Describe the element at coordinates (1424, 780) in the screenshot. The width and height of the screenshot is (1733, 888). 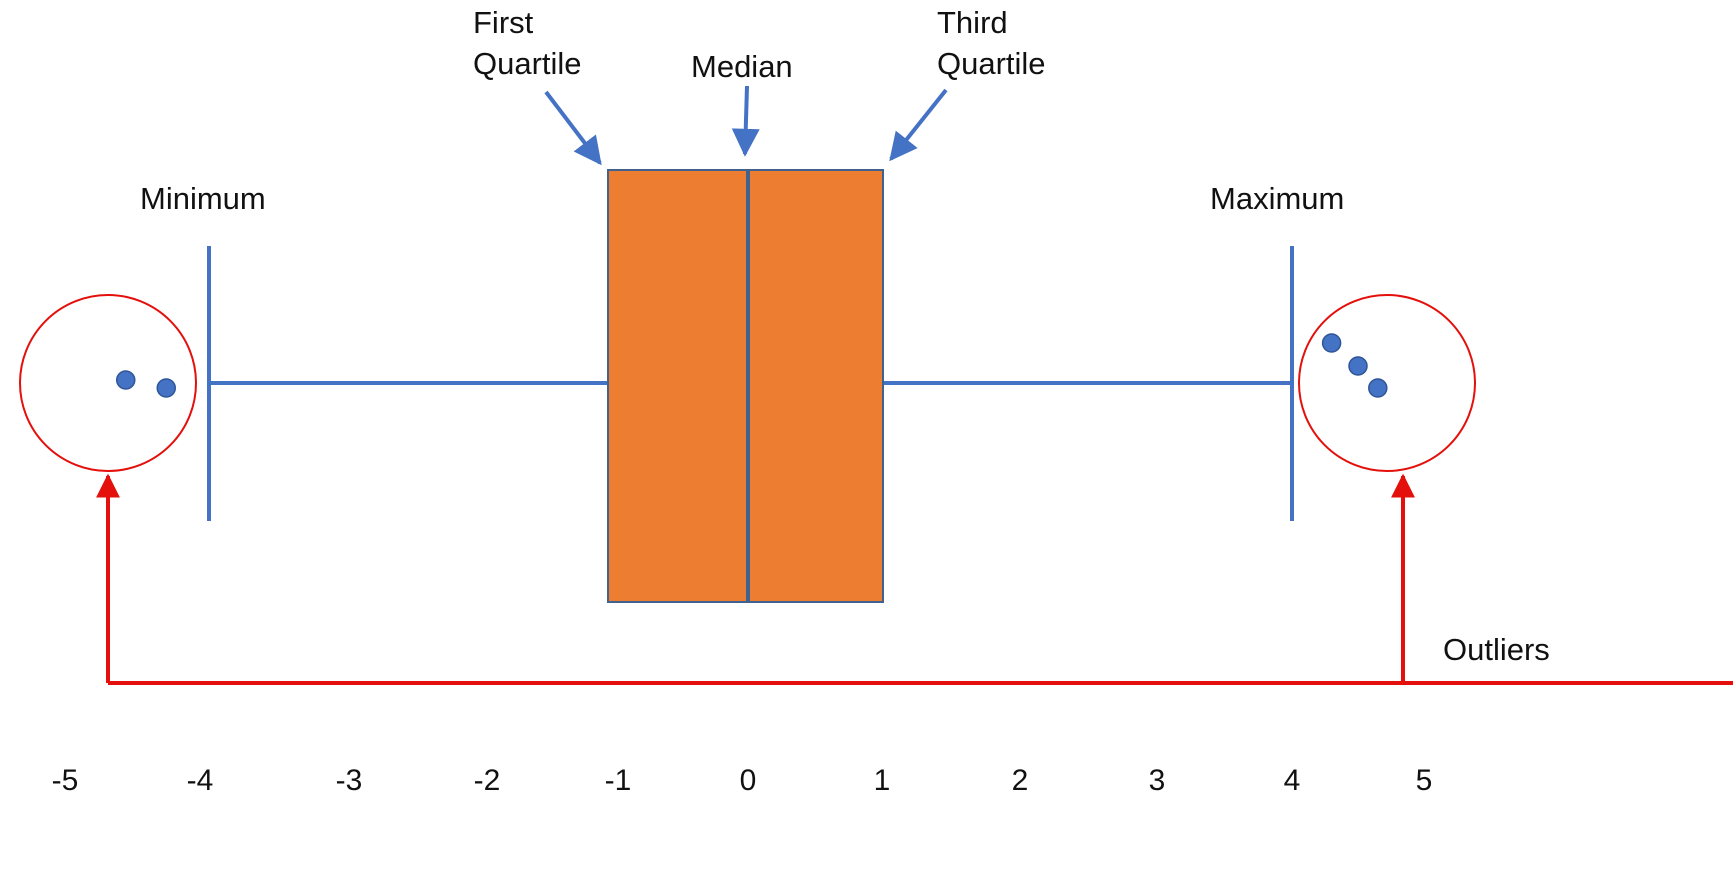
I see `axis-tick-label: 5` at that location.